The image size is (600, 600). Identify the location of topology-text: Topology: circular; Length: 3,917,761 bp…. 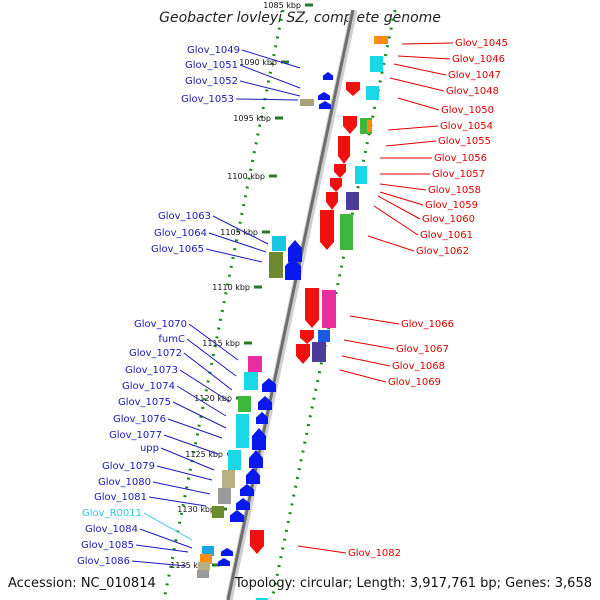
(413, 583).